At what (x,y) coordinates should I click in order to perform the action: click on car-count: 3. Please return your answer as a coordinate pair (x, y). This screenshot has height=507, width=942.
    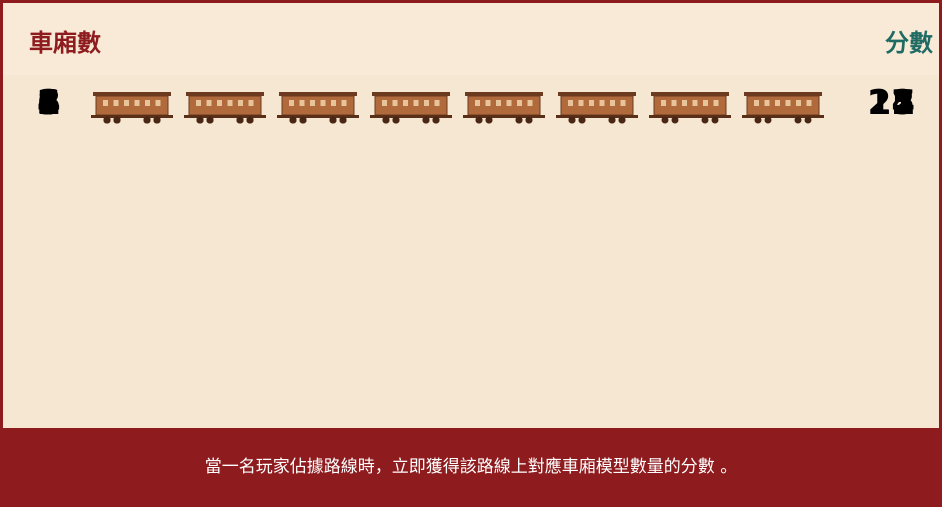
    Looking at the image, I should click on (49, 103).